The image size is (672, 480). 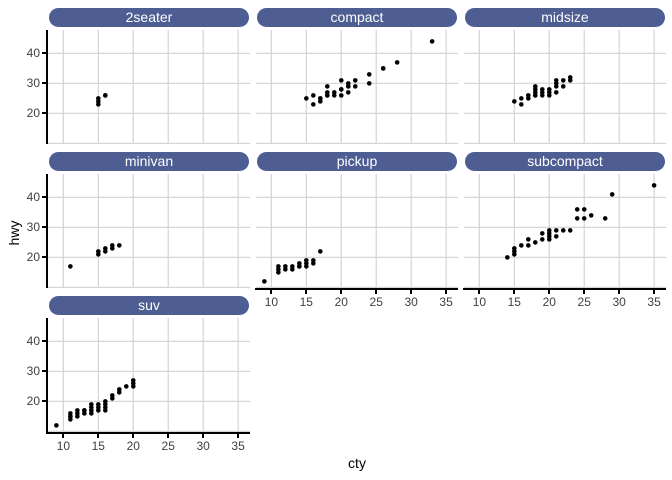 I want to click on facet-label: compact, so click(x=357, y=17).